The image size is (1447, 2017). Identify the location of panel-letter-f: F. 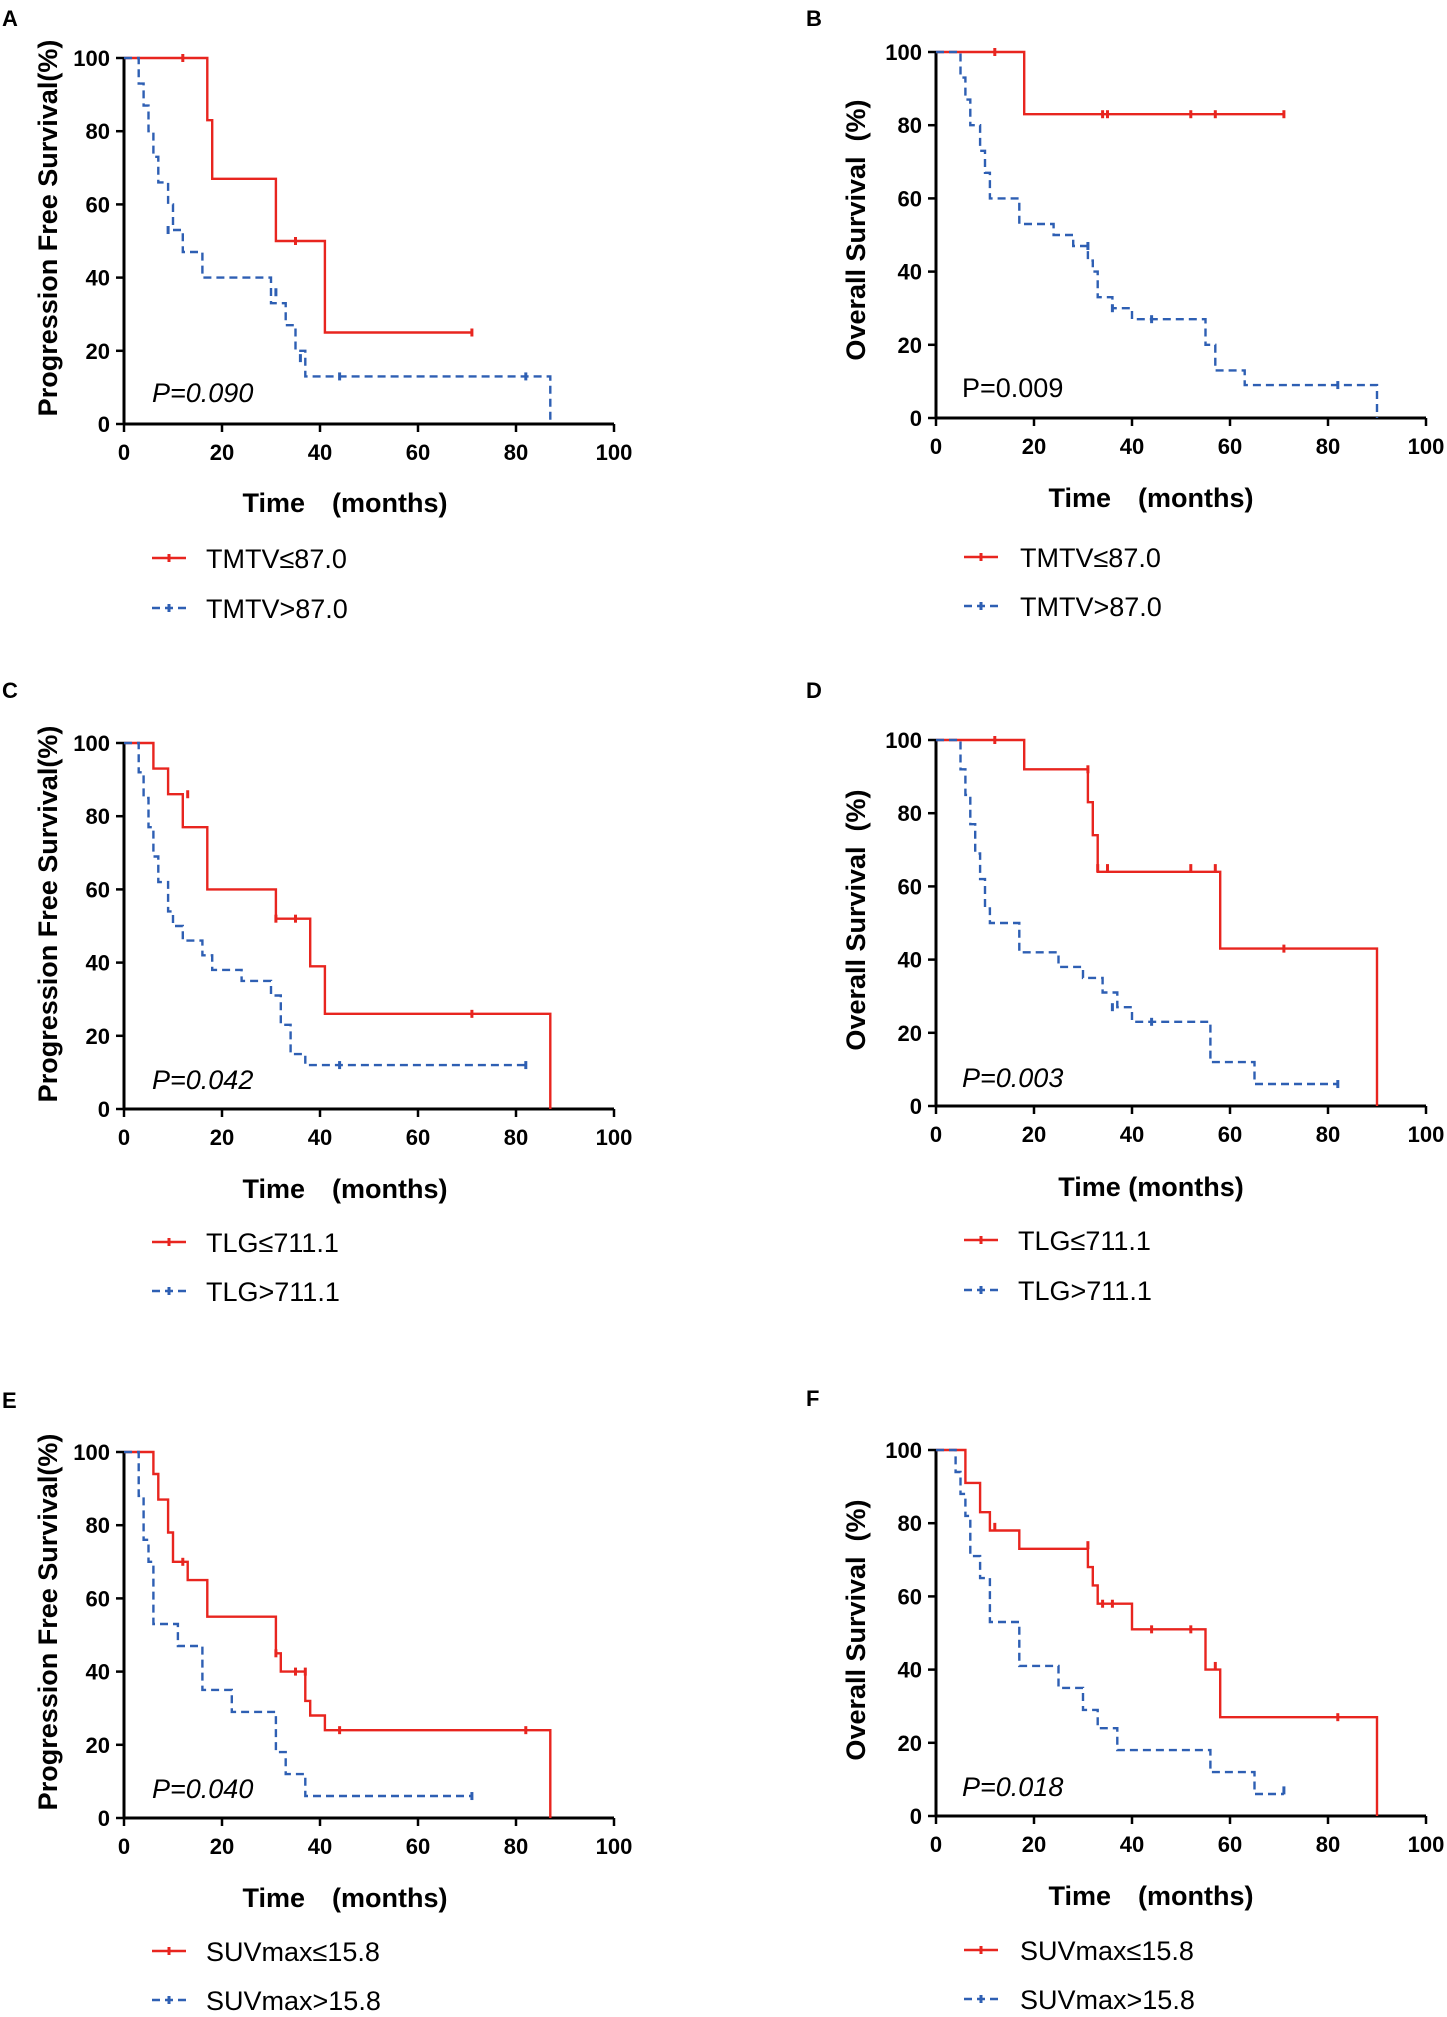
(812, 1398).